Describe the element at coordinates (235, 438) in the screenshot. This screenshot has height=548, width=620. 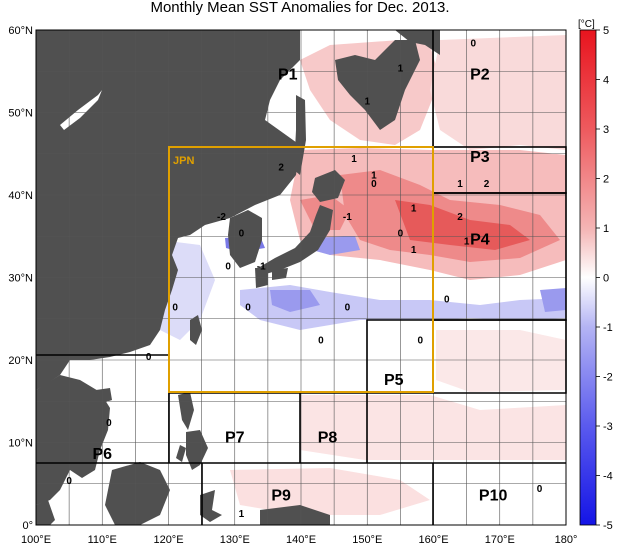
I see `region-label: P7` at that location.